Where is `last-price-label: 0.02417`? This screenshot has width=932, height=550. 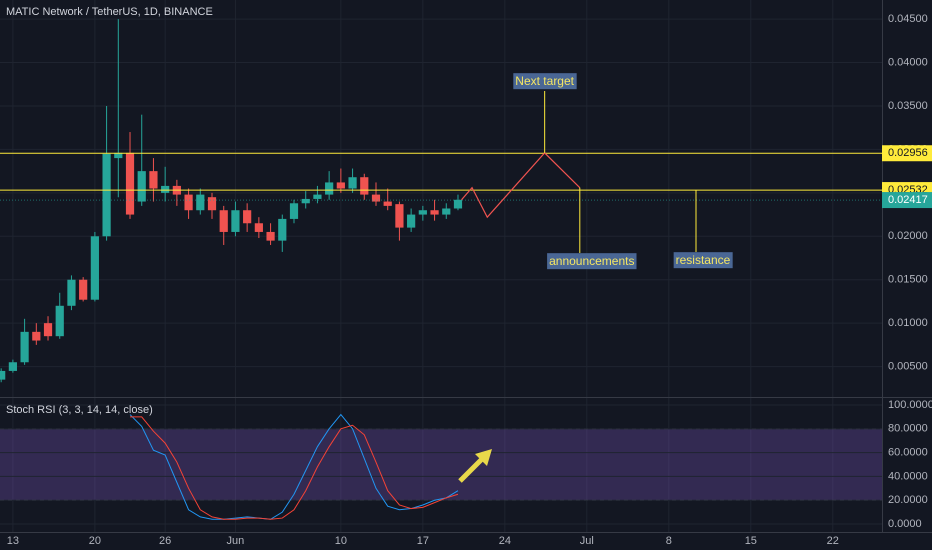 last-price-label: 0.02417 is located at coordinates (908, 200).